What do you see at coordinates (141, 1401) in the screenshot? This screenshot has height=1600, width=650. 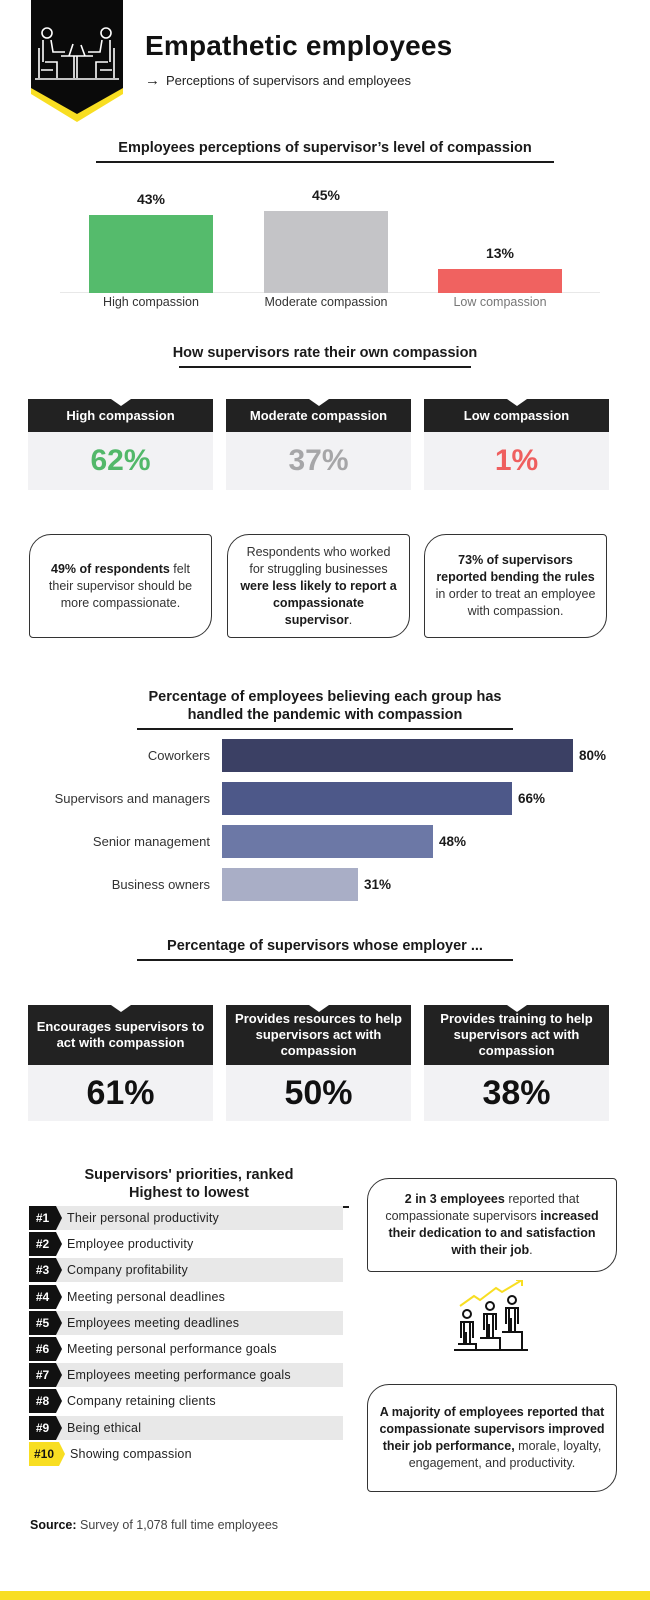 I see `priority-label: Company retaining clients` at bounding box center [141, 1401].